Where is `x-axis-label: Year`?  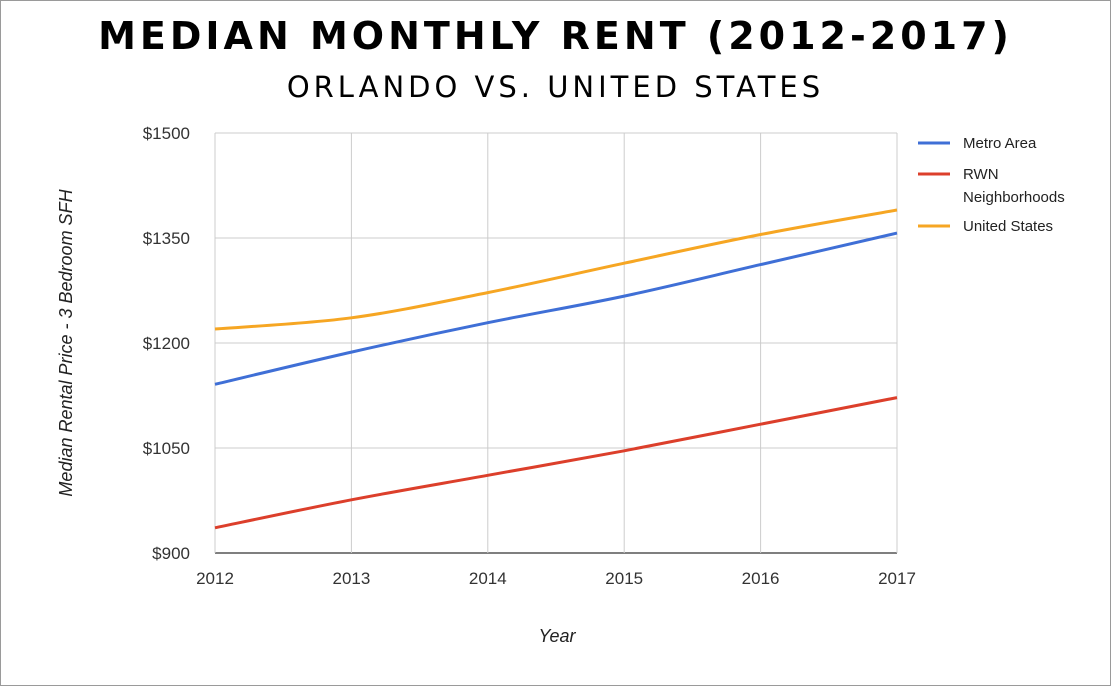
x-axis-label: Year is located at coordinates (557, 636).